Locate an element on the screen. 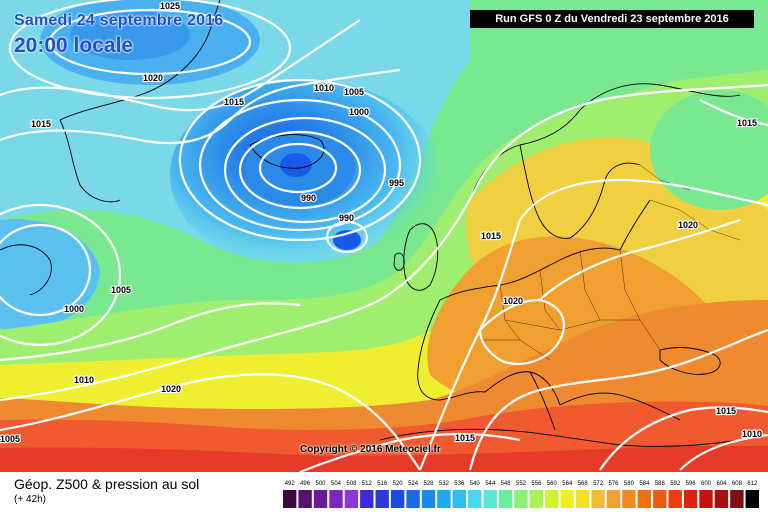 This screenshot has width=768, height=512. isobar-1020-east is located at coordinates (640, 259).